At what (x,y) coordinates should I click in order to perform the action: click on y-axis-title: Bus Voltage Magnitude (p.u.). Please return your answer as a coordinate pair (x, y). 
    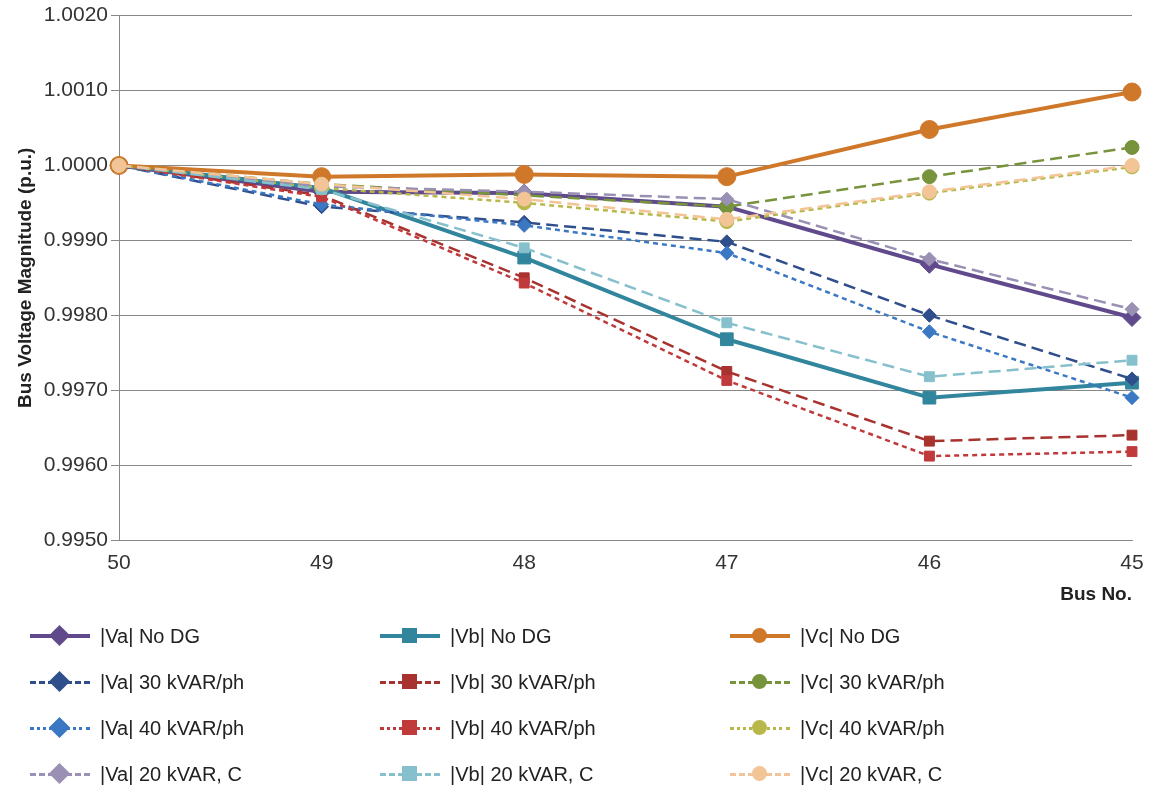
    Looking at the image, I should click on (24, 277).